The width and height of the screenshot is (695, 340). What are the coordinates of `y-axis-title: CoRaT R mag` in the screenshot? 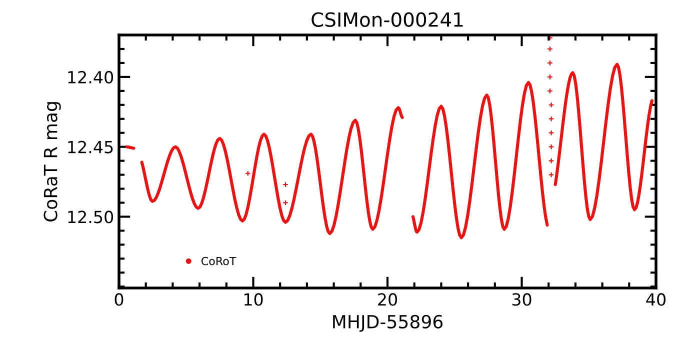 It's located at (52, 162).